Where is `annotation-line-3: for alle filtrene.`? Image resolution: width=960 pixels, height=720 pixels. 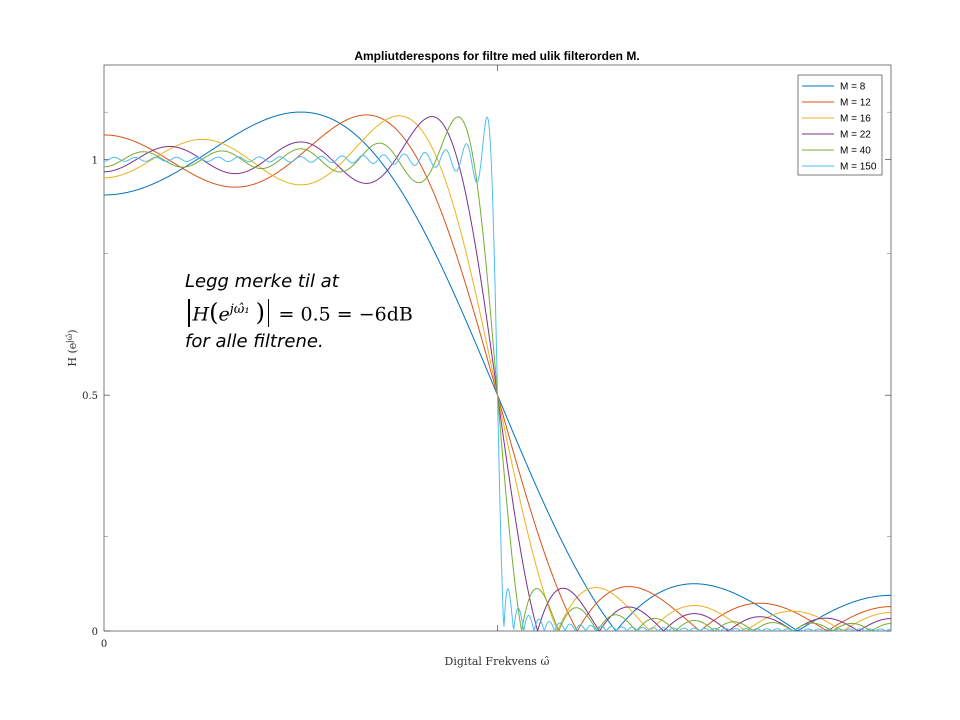 annotation-line-3: for alle filtrene. is located at coordinates (254, 342).